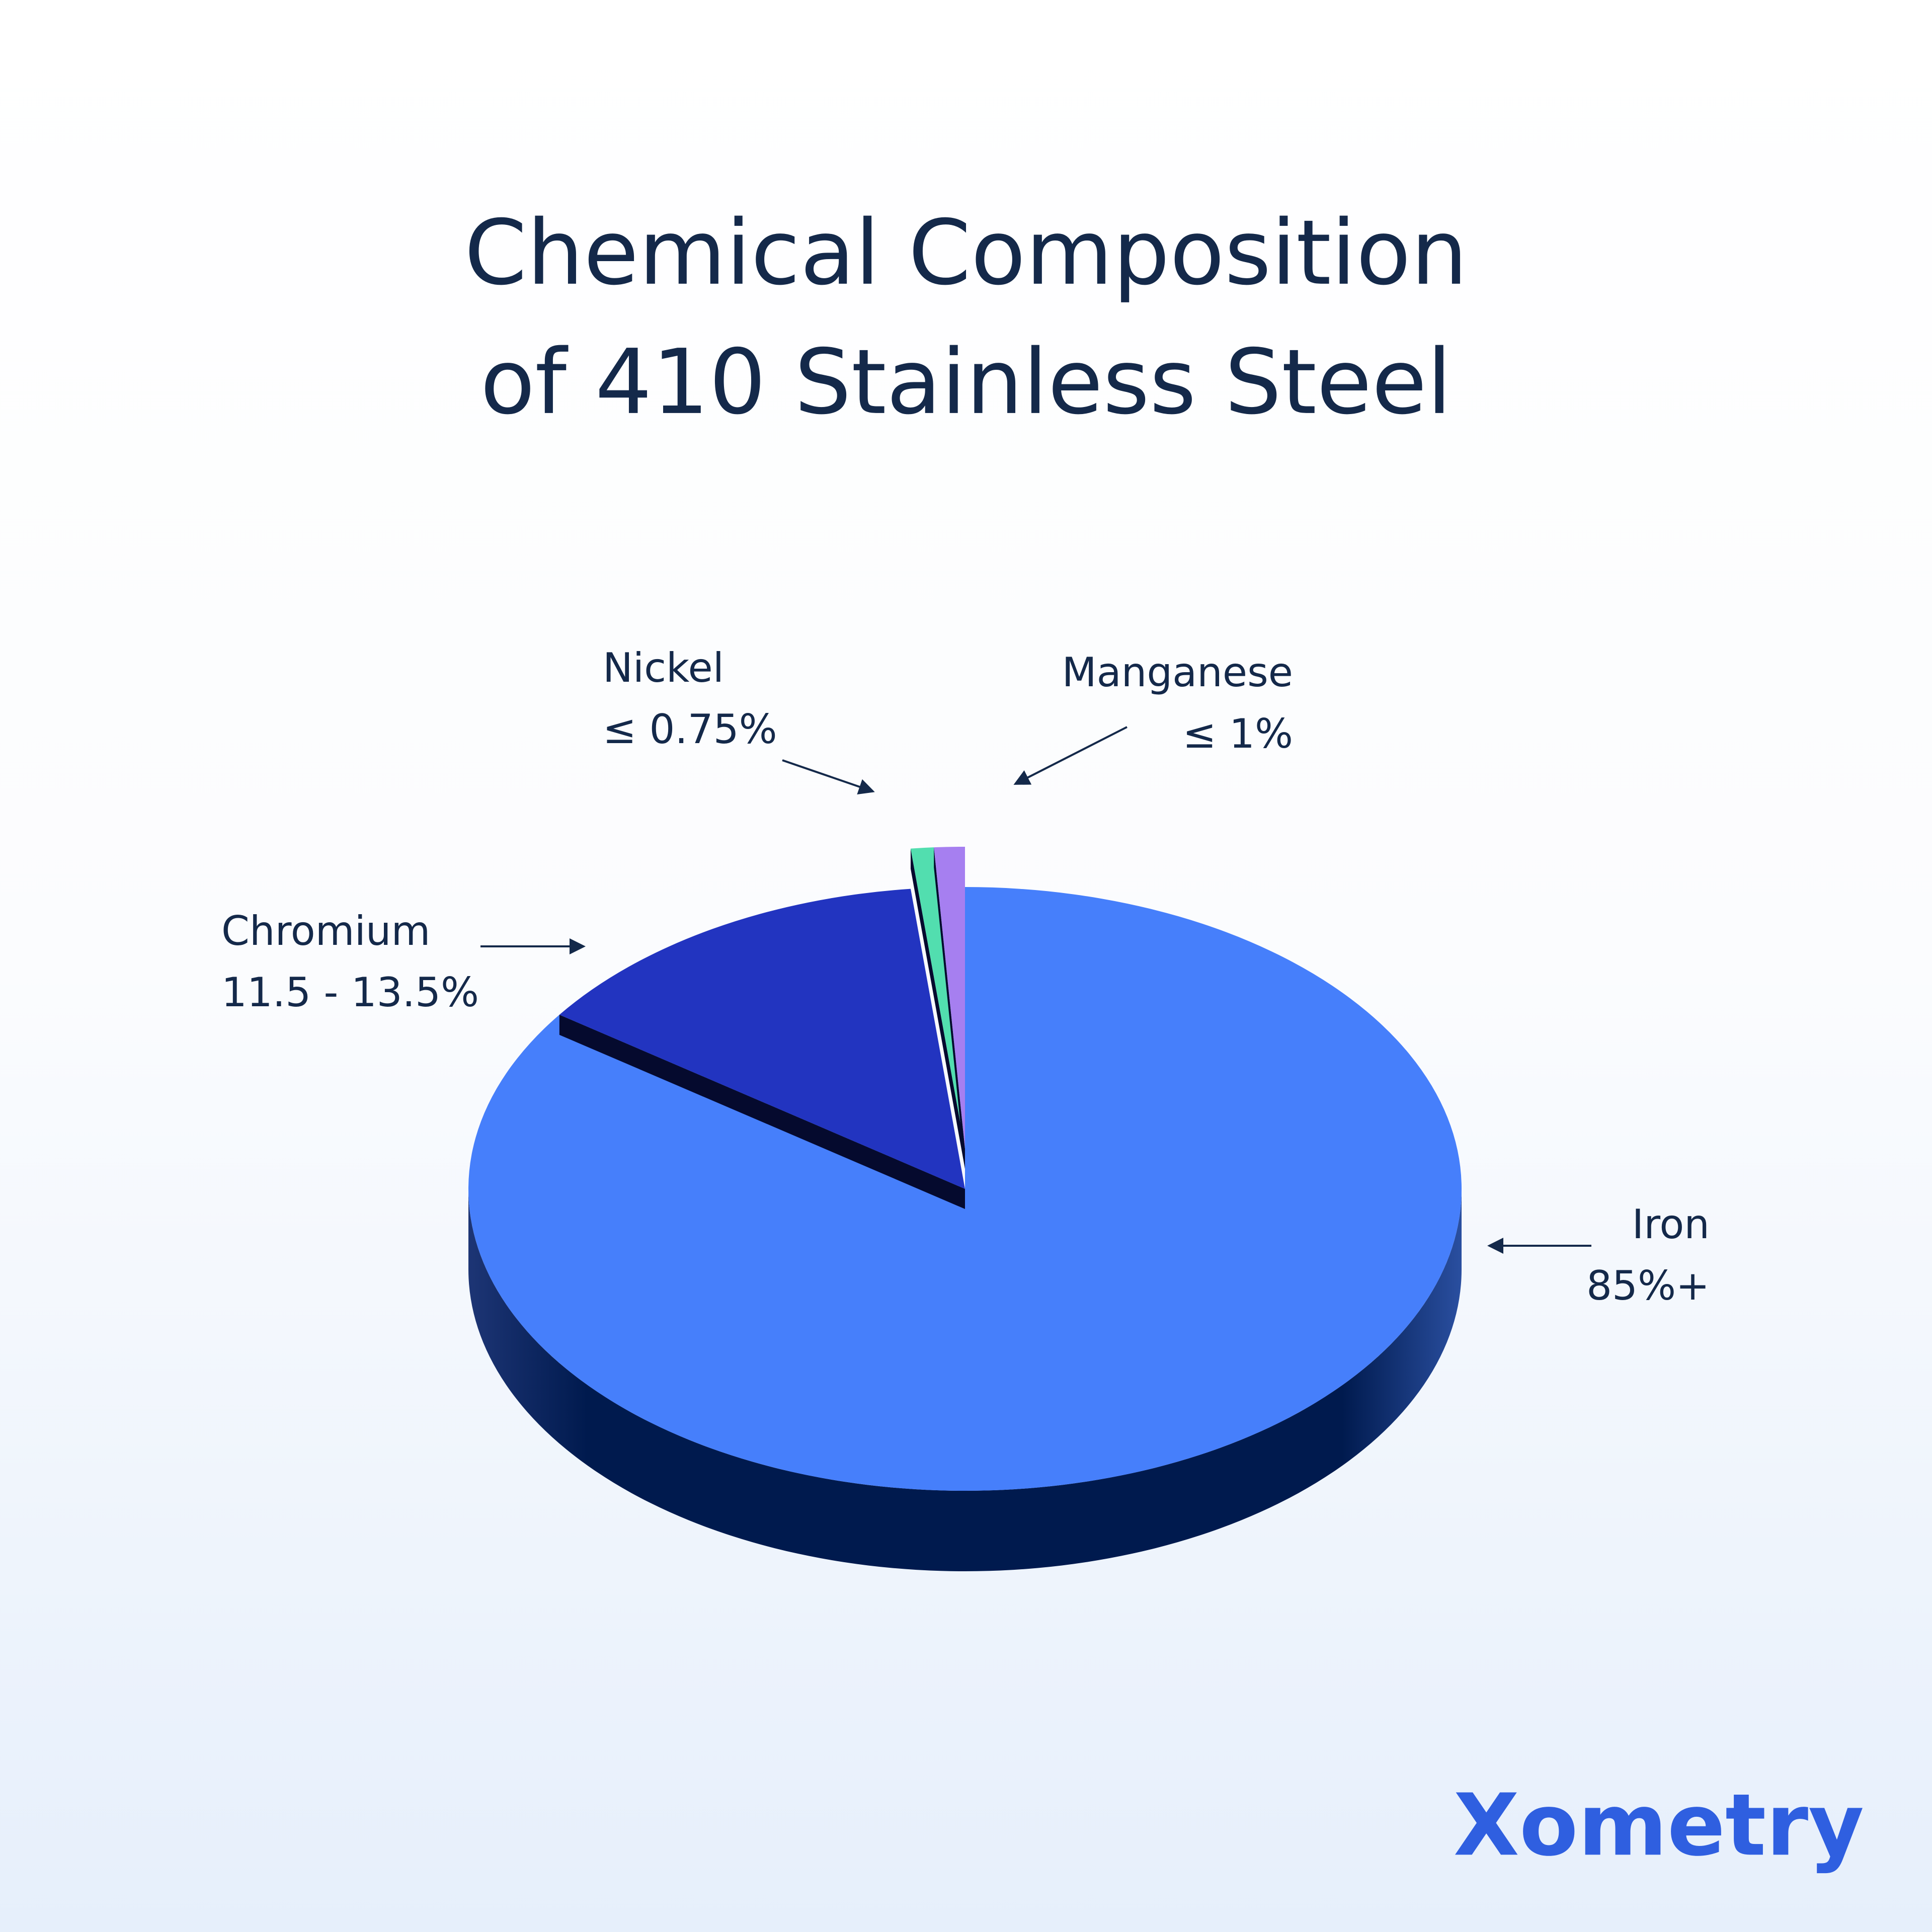 The height and width of the screenshot is (1932, 1932). I want to click on slice-name: Manganese, so click(1177, 673).